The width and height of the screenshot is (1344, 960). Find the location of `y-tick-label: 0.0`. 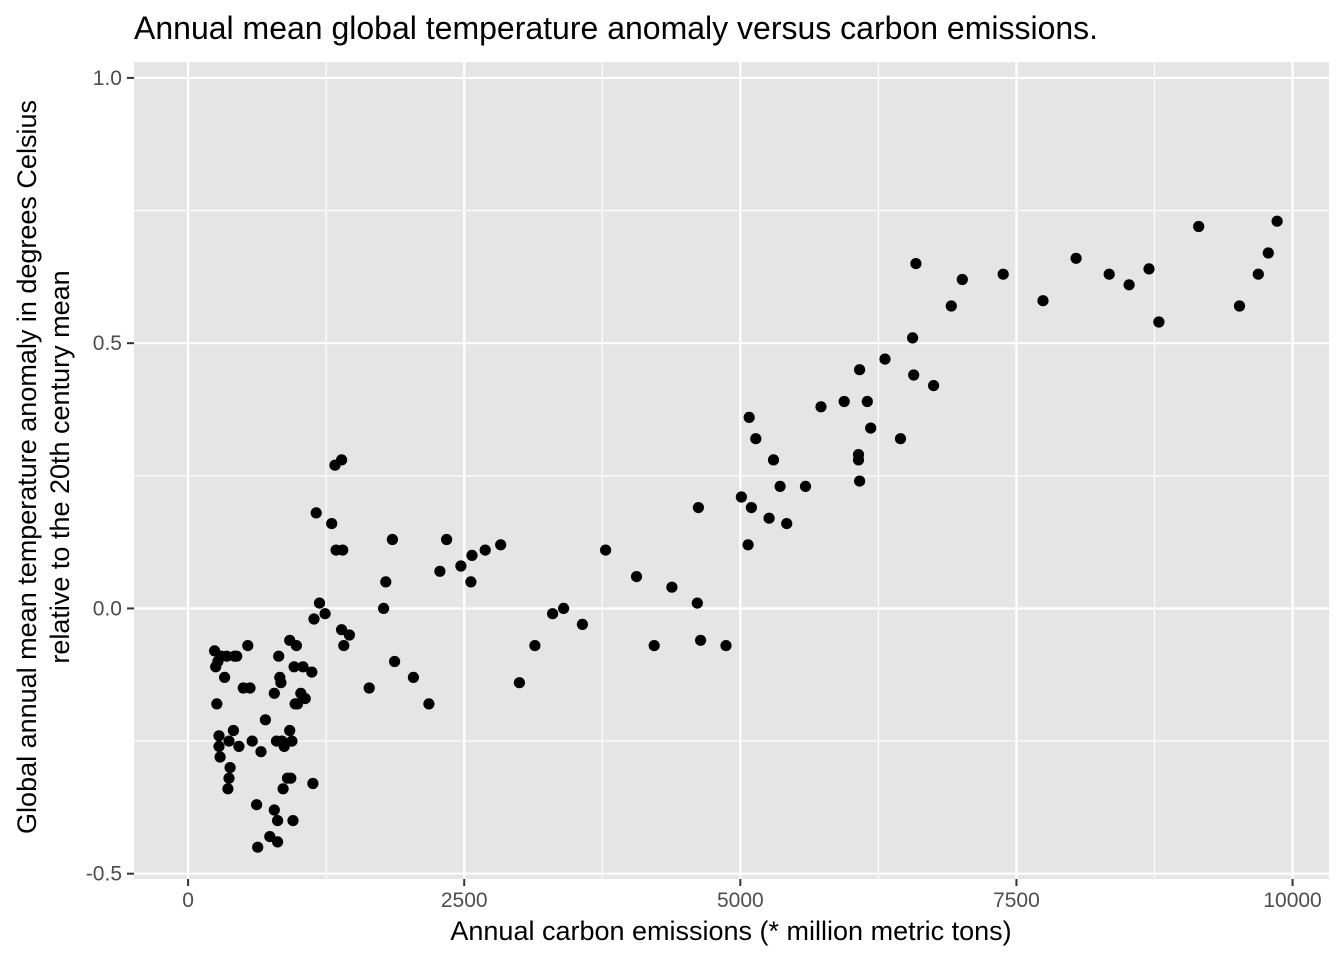

y-tick-label: 0.0 is located at coordinates (107, 608).